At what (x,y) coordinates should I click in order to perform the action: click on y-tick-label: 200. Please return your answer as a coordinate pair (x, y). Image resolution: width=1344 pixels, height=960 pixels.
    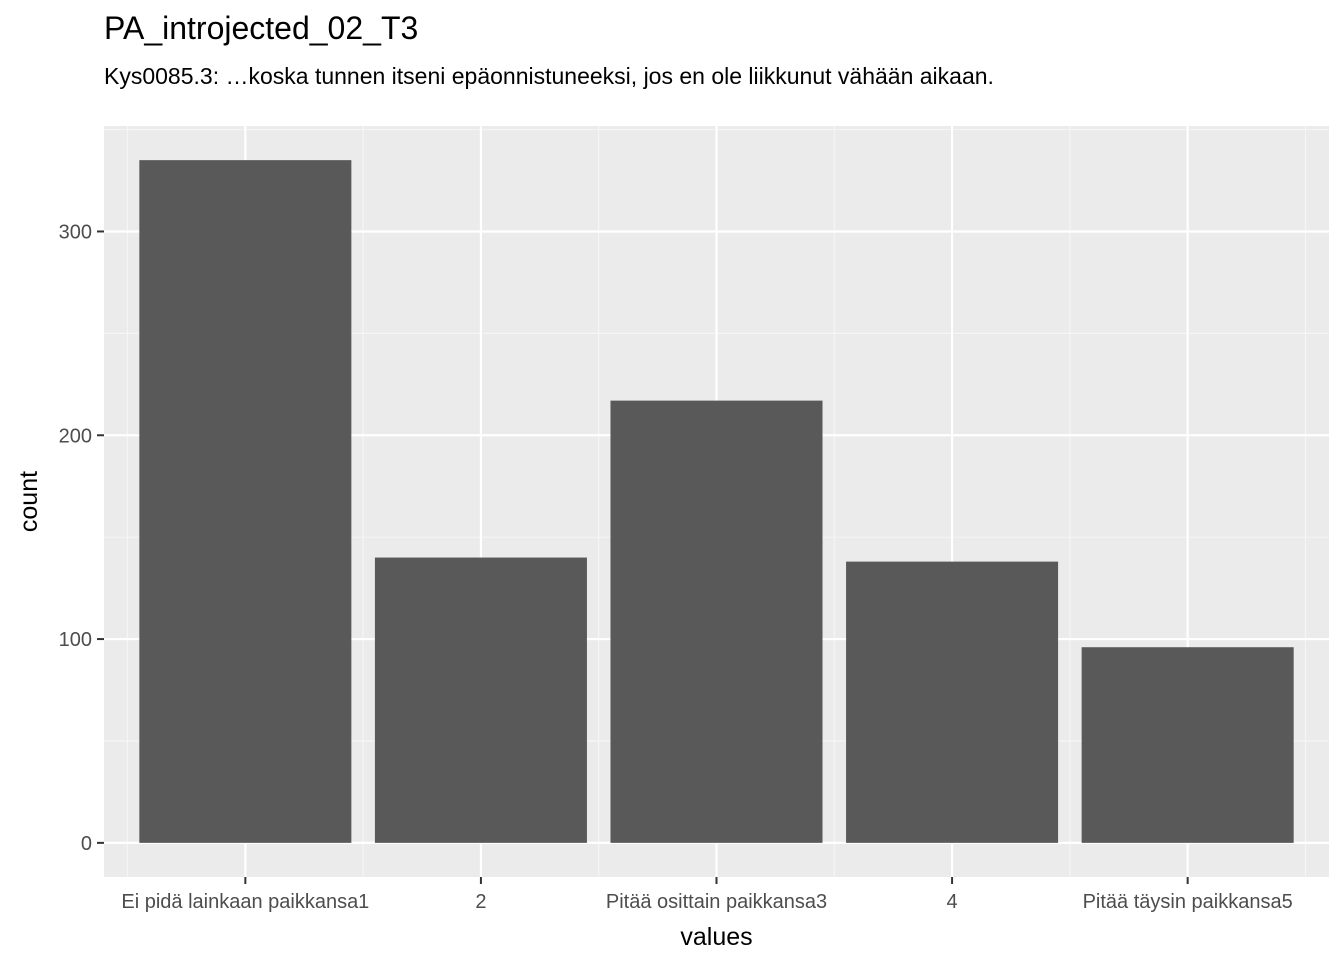
    Looking at the image, I should click on (75, 436).